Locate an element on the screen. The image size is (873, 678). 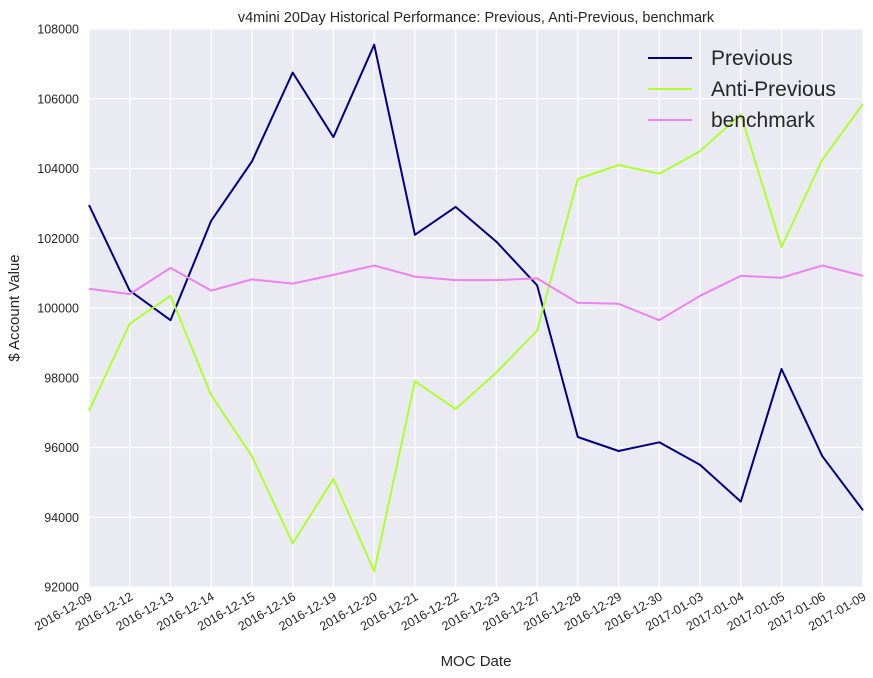
y-tick-label: 100000 is located at coordinates (58, 309).